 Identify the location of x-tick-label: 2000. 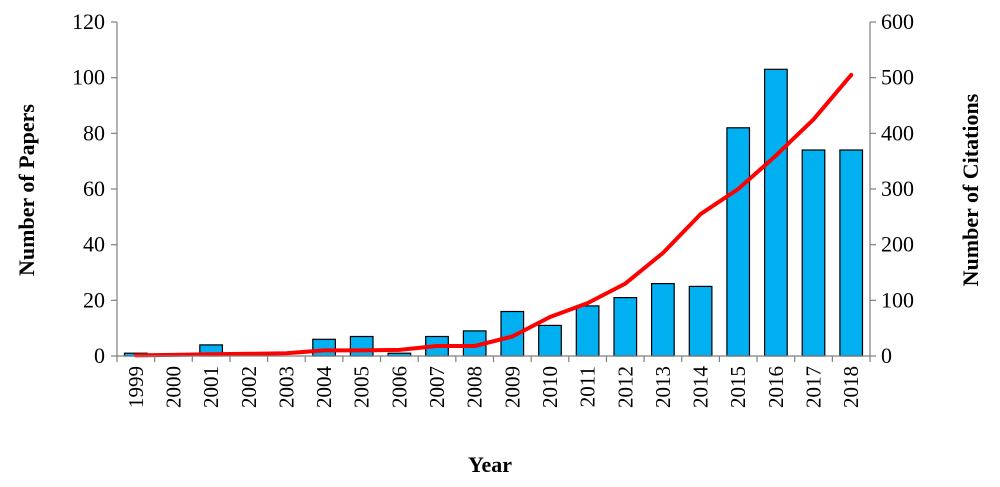
(174, 387).